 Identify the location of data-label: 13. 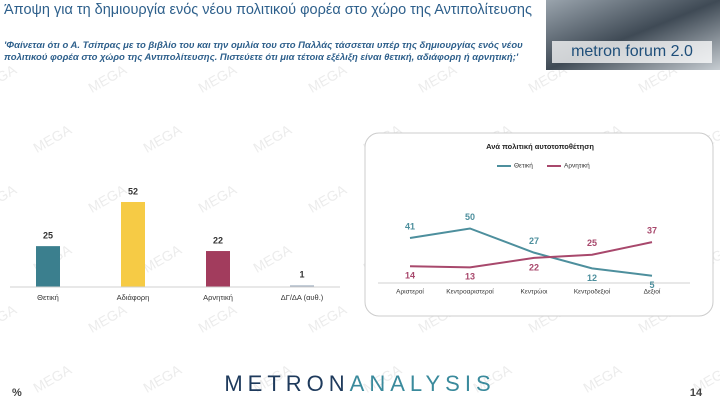
(470, 277).